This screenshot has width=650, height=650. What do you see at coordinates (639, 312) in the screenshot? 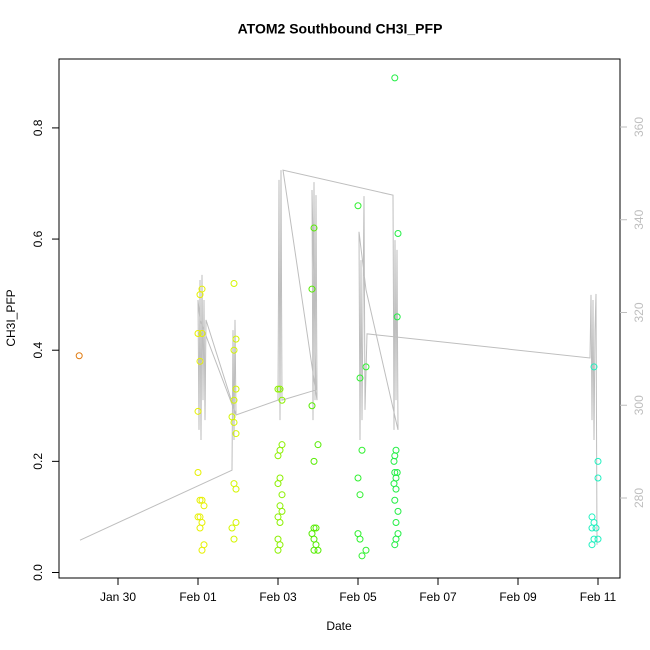
I see `y2-tick-label: 320` at bounding box center [639, 312].